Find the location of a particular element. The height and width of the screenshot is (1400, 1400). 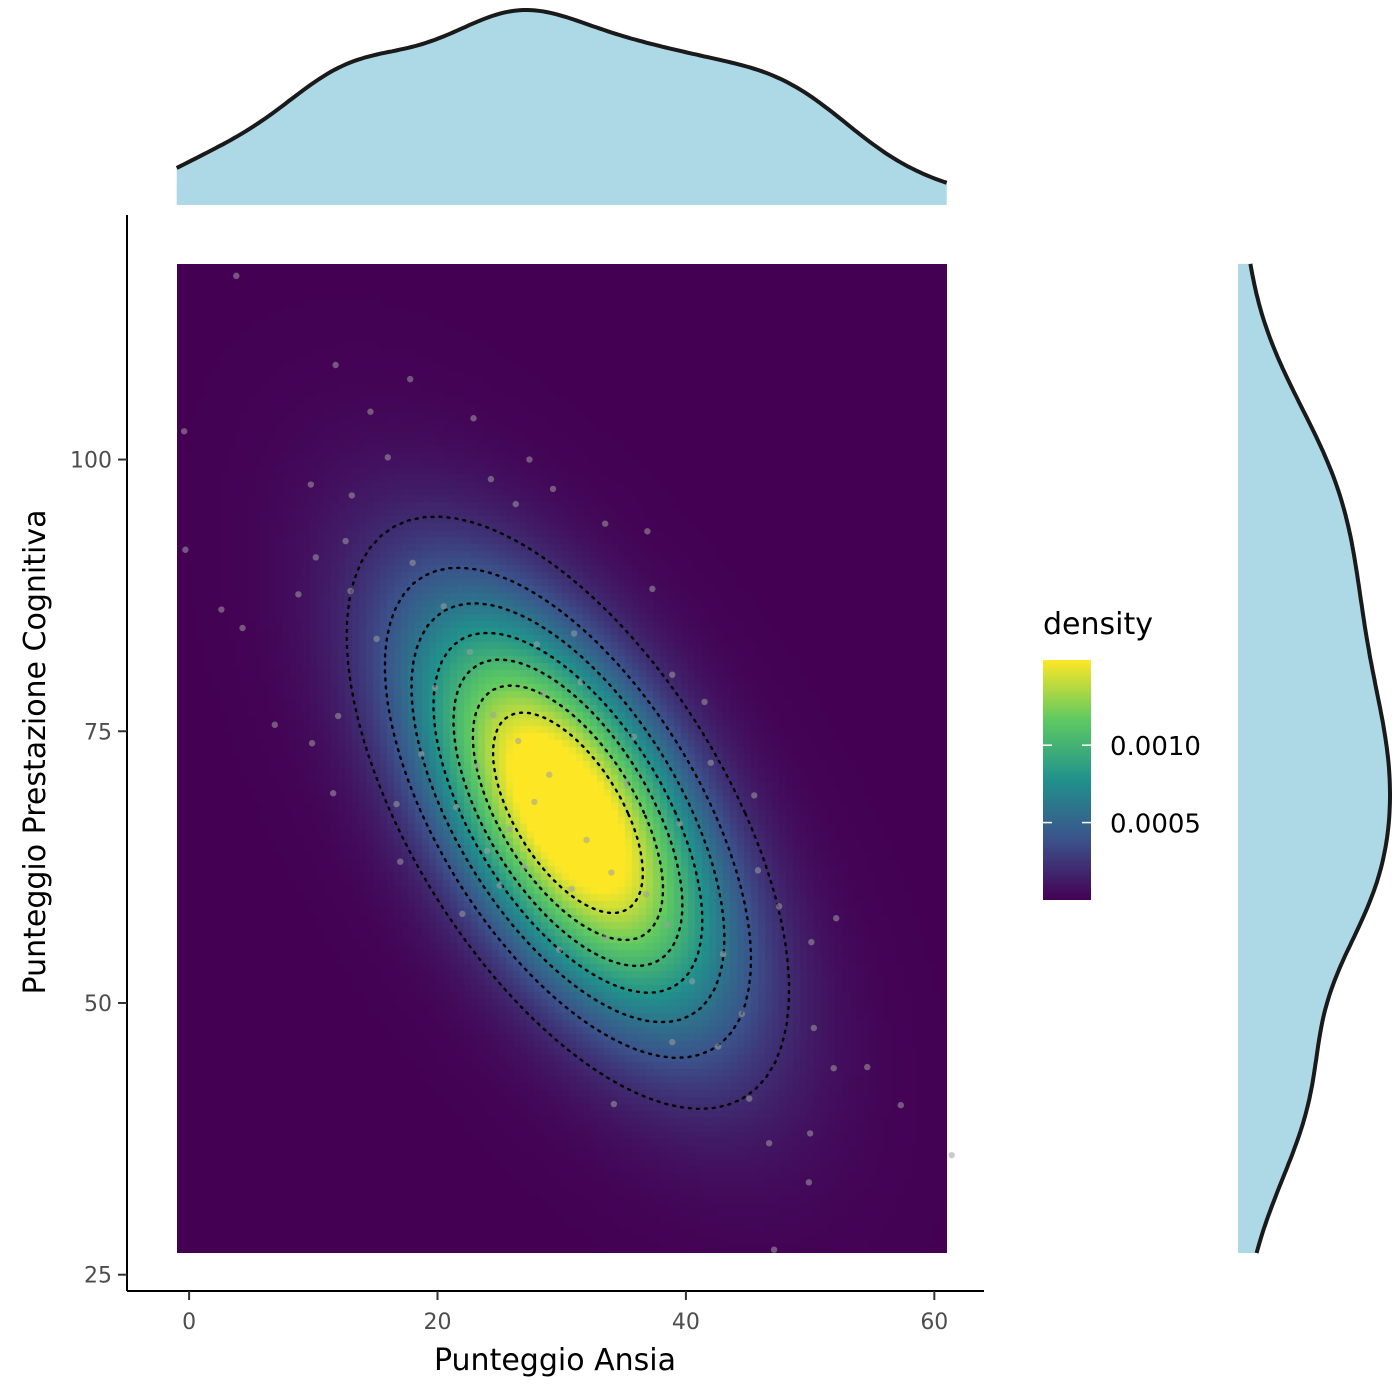

x-tick-label: 20 is located at coordinates (438, 1322).